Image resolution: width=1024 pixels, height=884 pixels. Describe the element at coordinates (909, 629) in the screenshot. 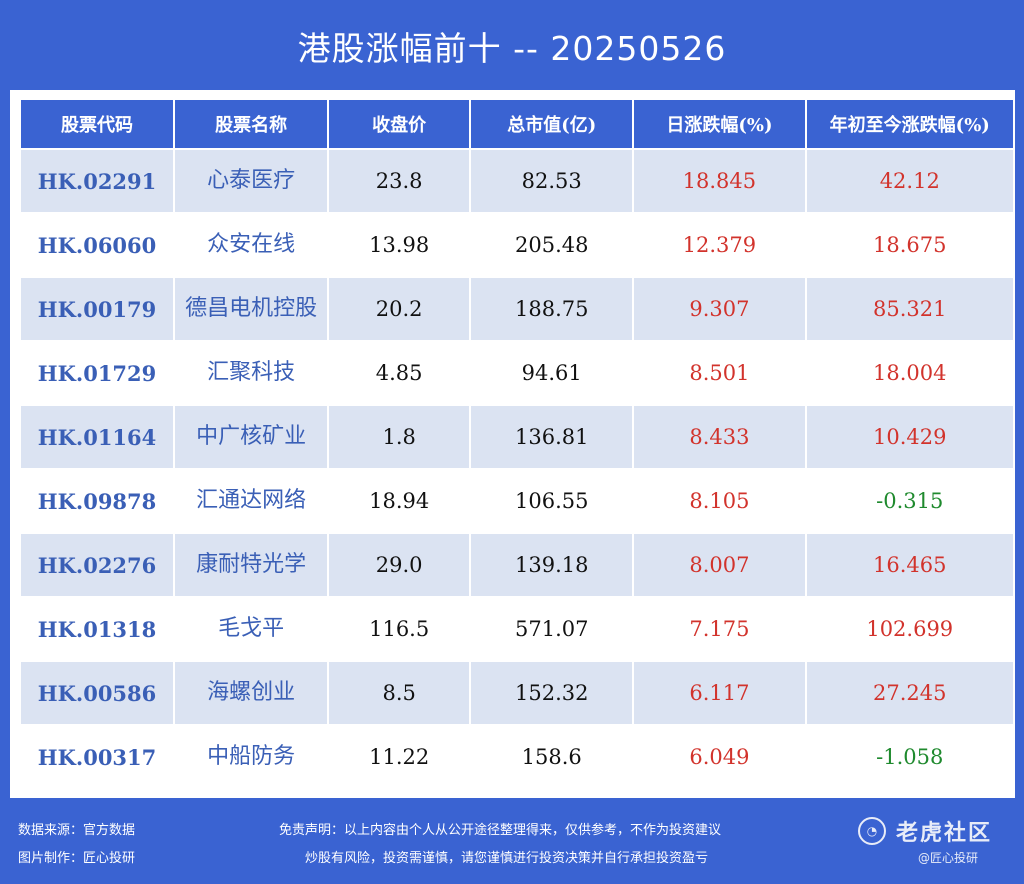

I see `ytd-change-cell: 102.699` at that location.